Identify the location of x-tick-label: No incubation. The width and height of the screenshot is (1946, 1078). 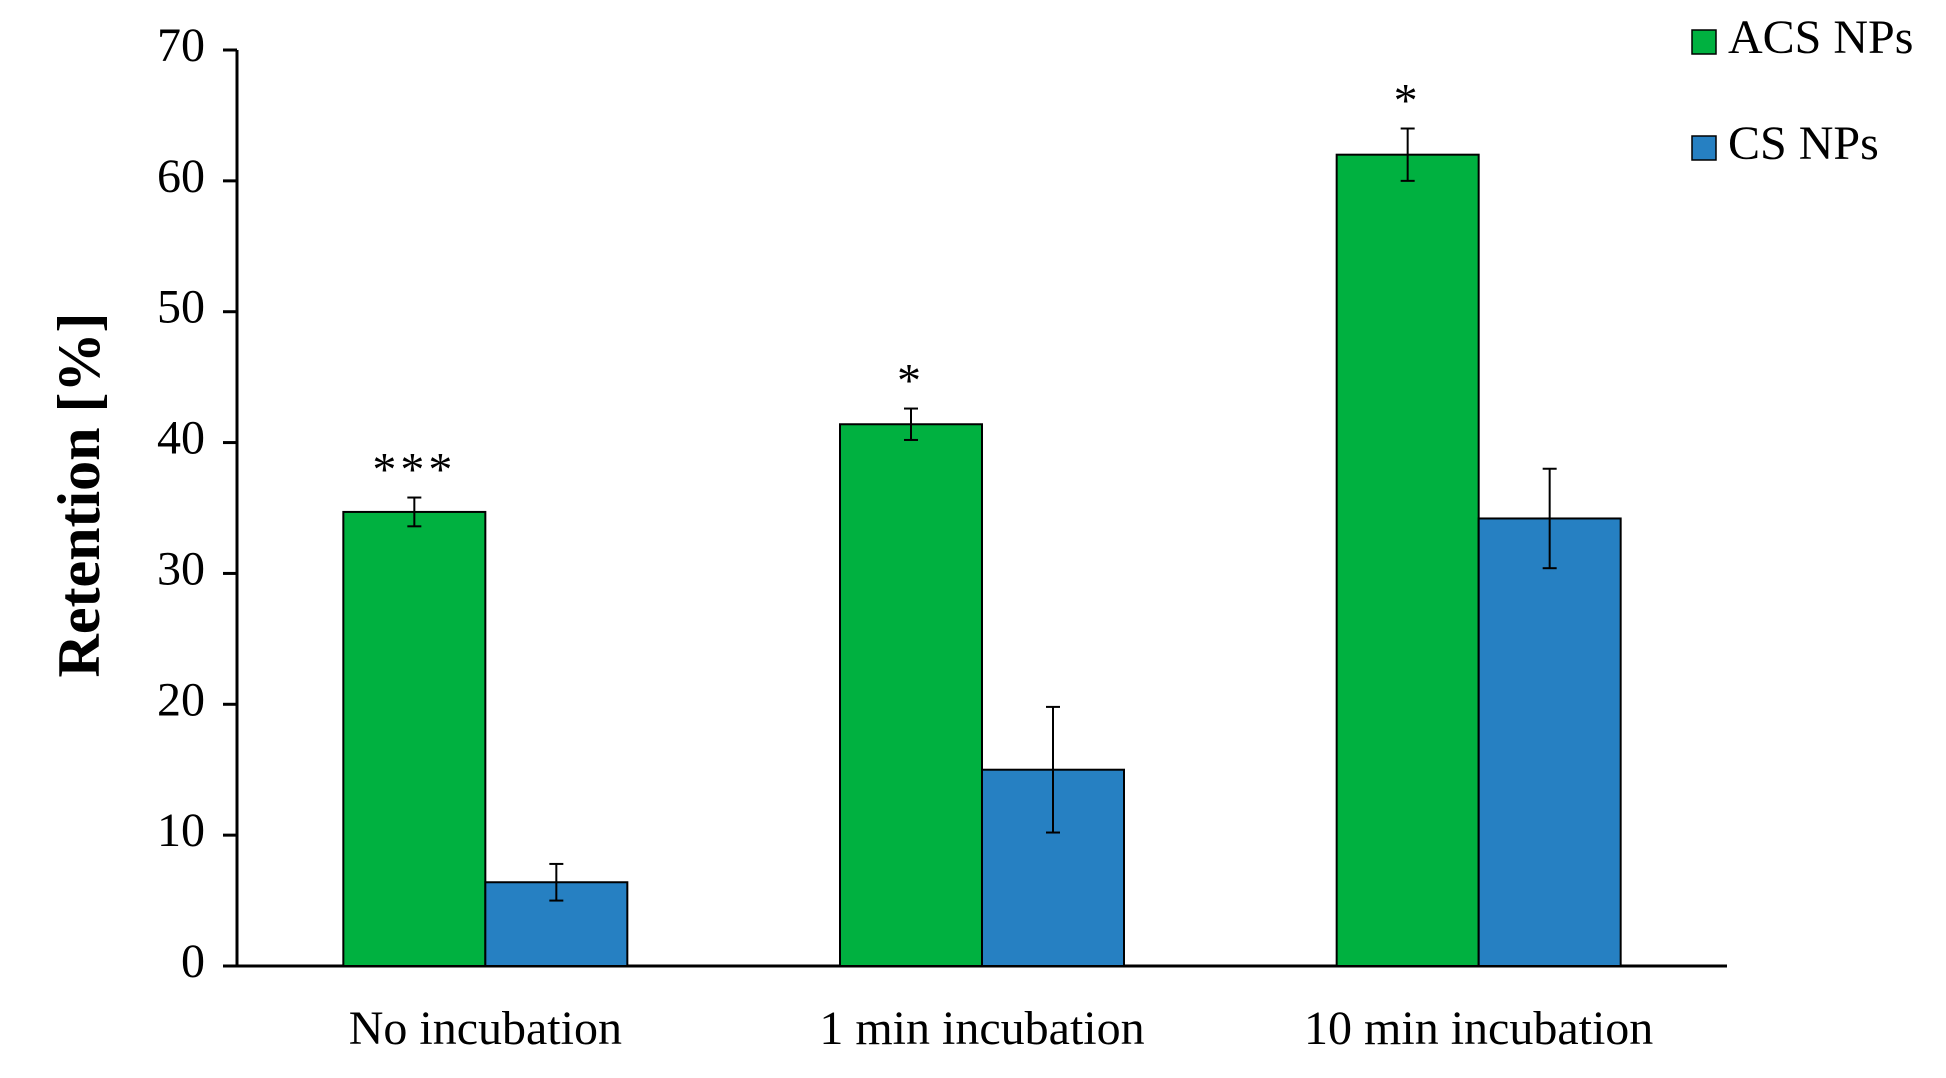
(485, 1028).